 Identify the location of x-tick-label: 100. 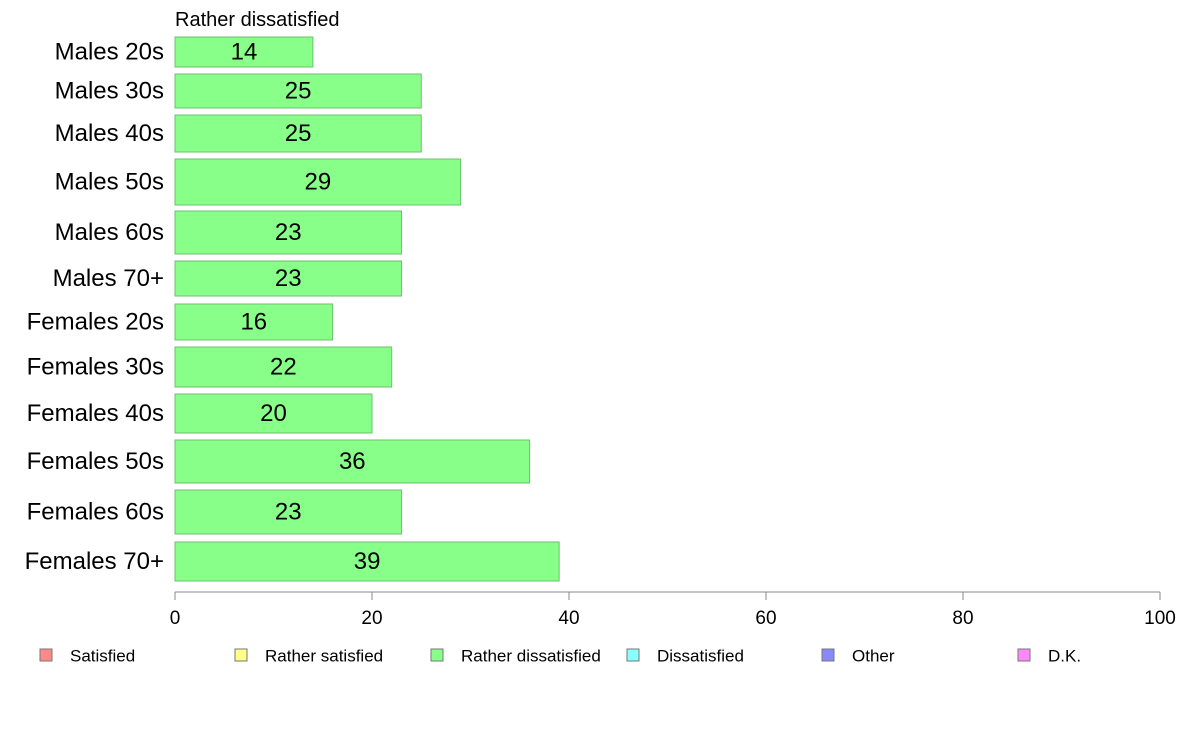
(1160, 618).